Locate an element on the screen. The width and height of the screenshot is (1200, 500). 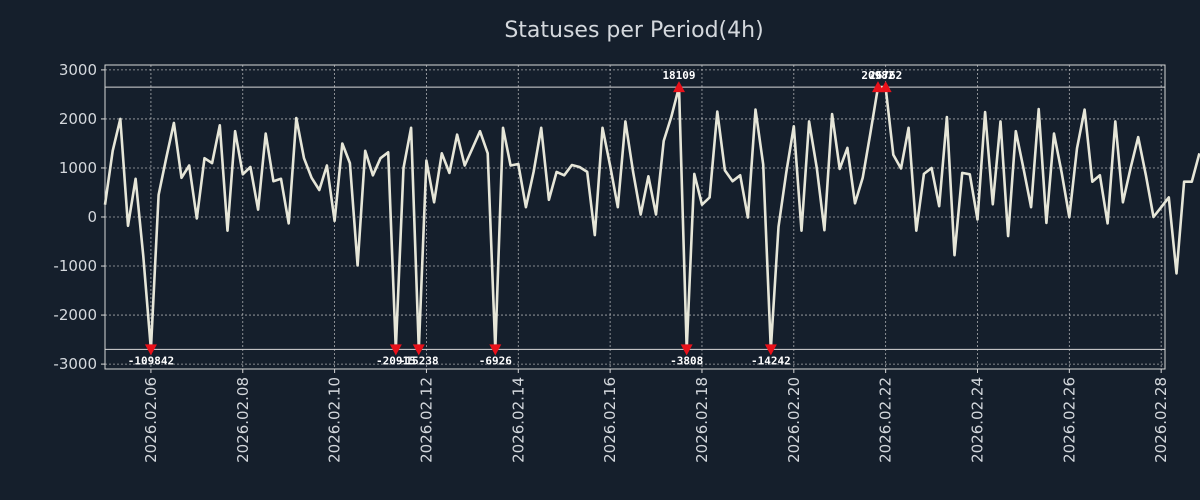
x-tick-label: 2026.02.14 is located at coordinates (518, 420).